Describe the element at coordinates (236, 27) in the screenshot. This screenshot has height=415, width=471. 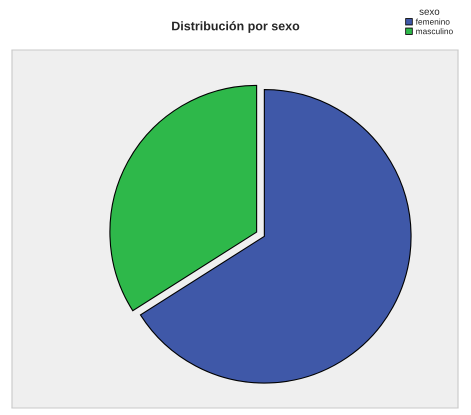
I see `chart-title: Distribución por sexo` at that location.